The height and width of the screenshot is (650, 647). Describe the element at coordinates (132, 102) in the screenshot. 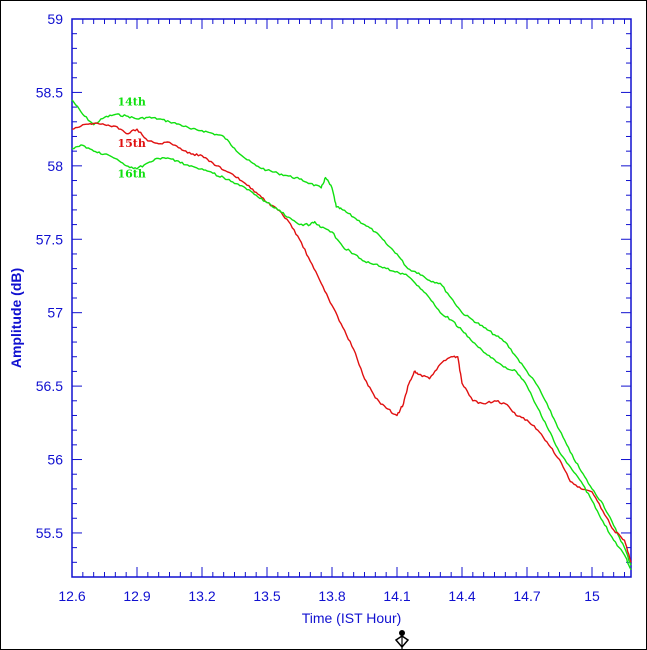

I see `series-label-14th: 14th` at that location.